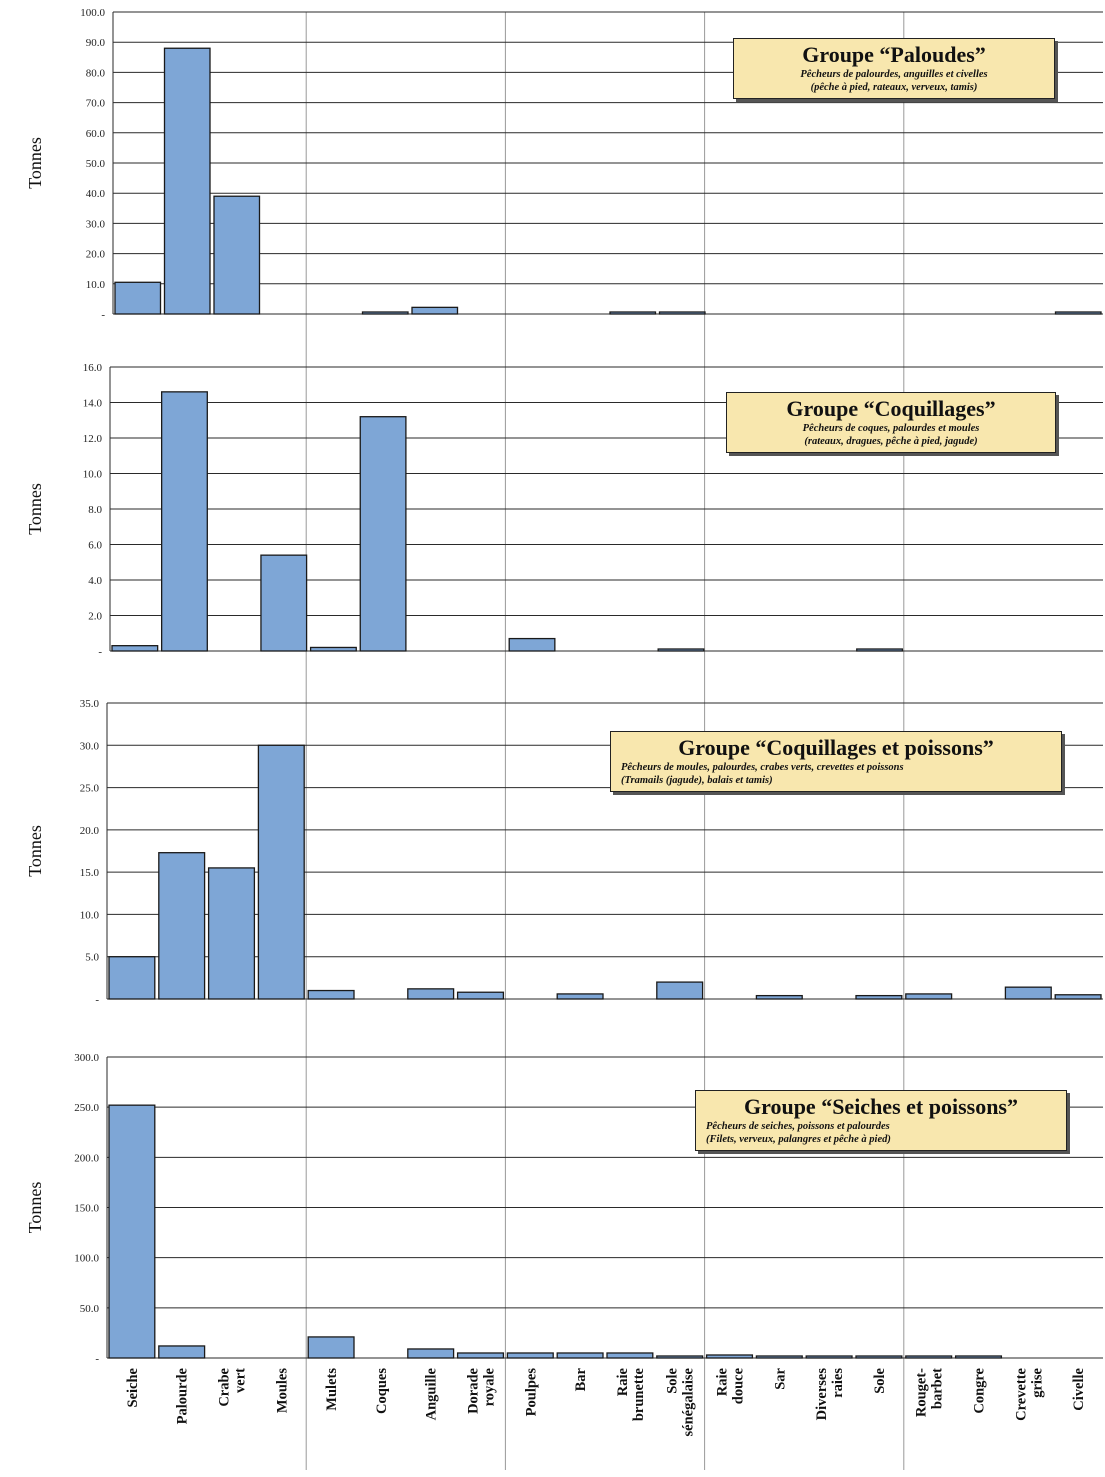 The image size is (1105, 1477). What do you see at coordinates (90, 915) in the screenshot?
I see `panel3-ytick-2: 10.0` at bounding box center [90, 915].